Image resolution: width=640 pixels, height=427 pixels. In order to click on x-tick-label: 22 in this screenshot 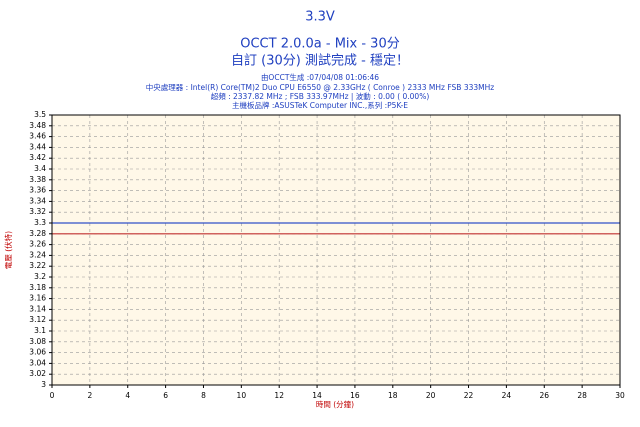, I will do `click(469, 395)`.